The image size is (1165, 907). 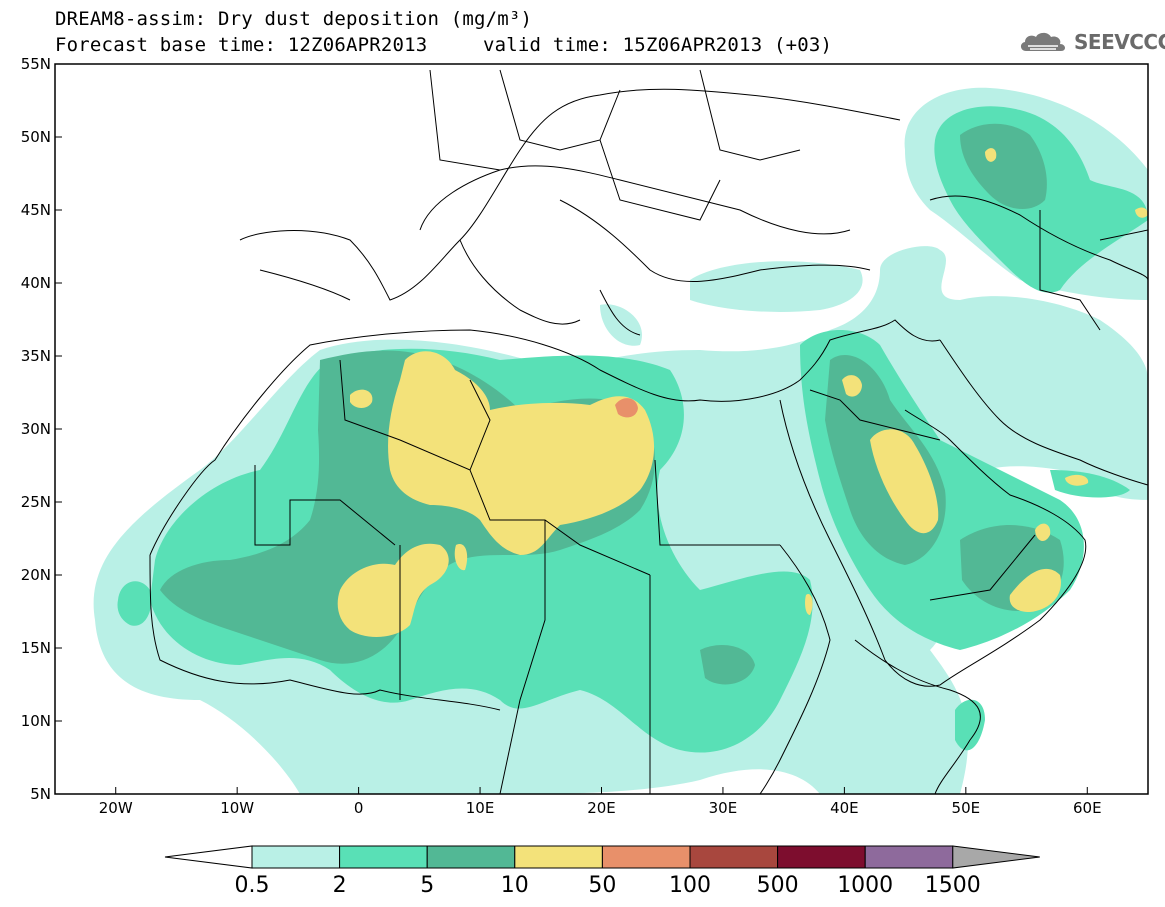 What do you see at coordinates (602, 871) in the screenshot?
I see `colorbar: 0.5 2 5 10 50 100 500 1000 1500` at bounding box center [602, 871].